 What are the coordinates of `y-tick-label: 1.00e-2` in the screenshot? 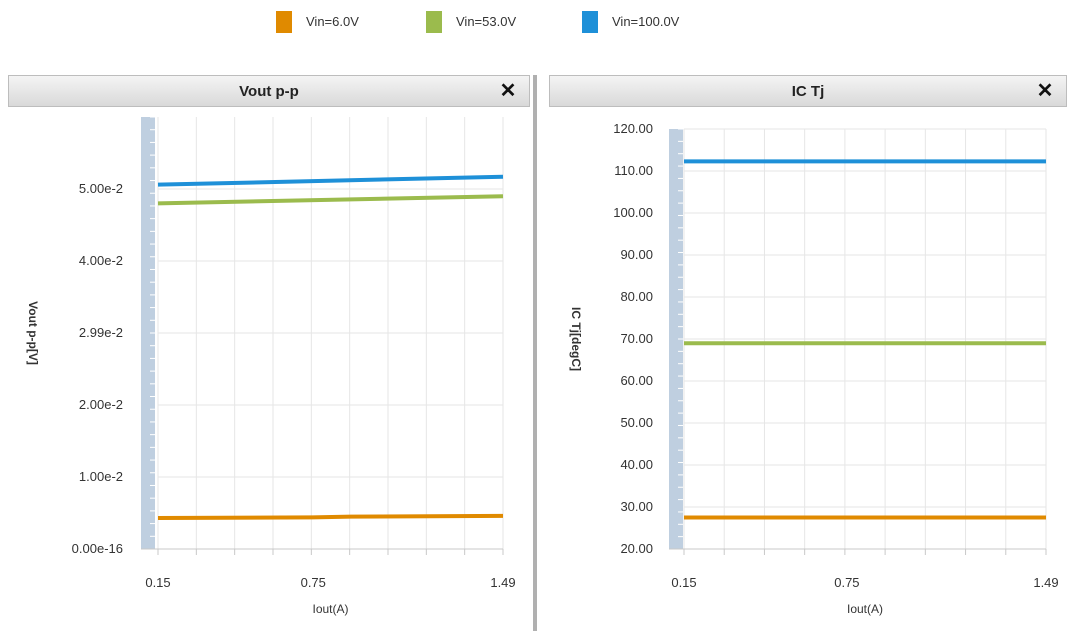 It's located at (101, 476).